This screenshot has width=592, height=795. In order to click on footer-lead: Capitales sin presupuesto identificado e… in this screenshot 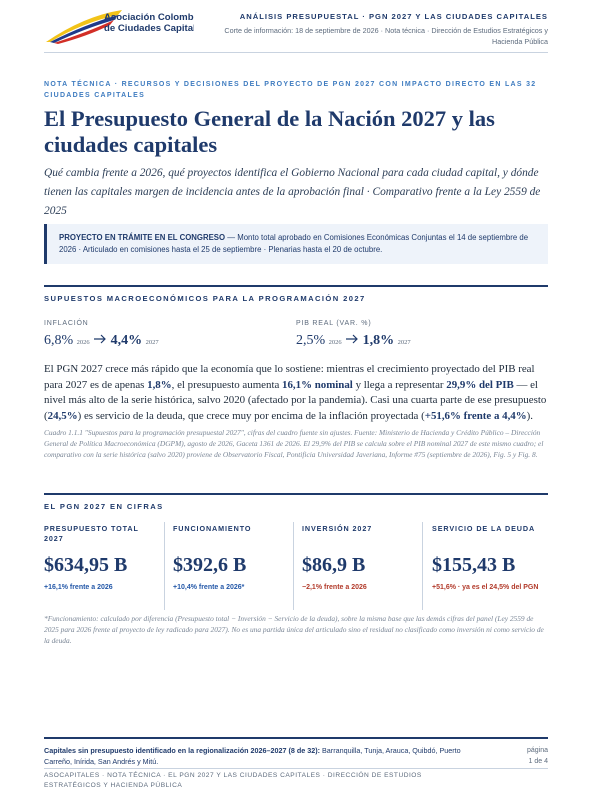, I will do `click(182, 750)`.